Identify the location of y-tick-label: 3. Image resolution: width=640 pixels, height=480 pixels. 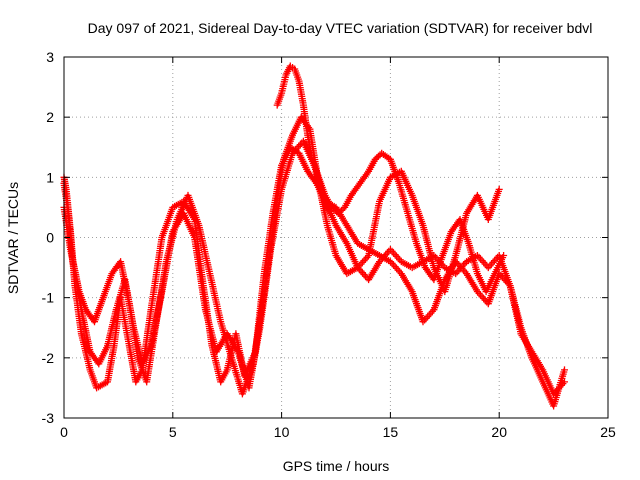
(50, 57).